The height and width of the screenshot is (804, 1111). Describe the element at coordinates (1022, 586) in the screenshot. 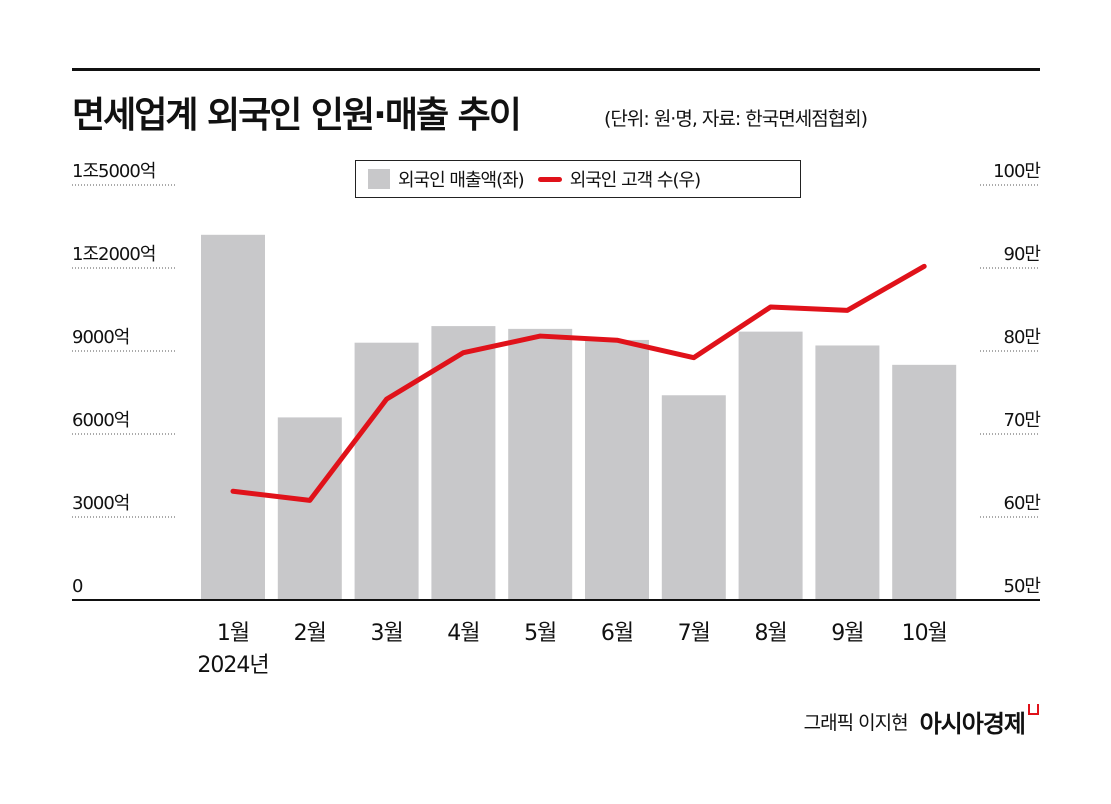

I see `right-tick-label: 50만` at that location.